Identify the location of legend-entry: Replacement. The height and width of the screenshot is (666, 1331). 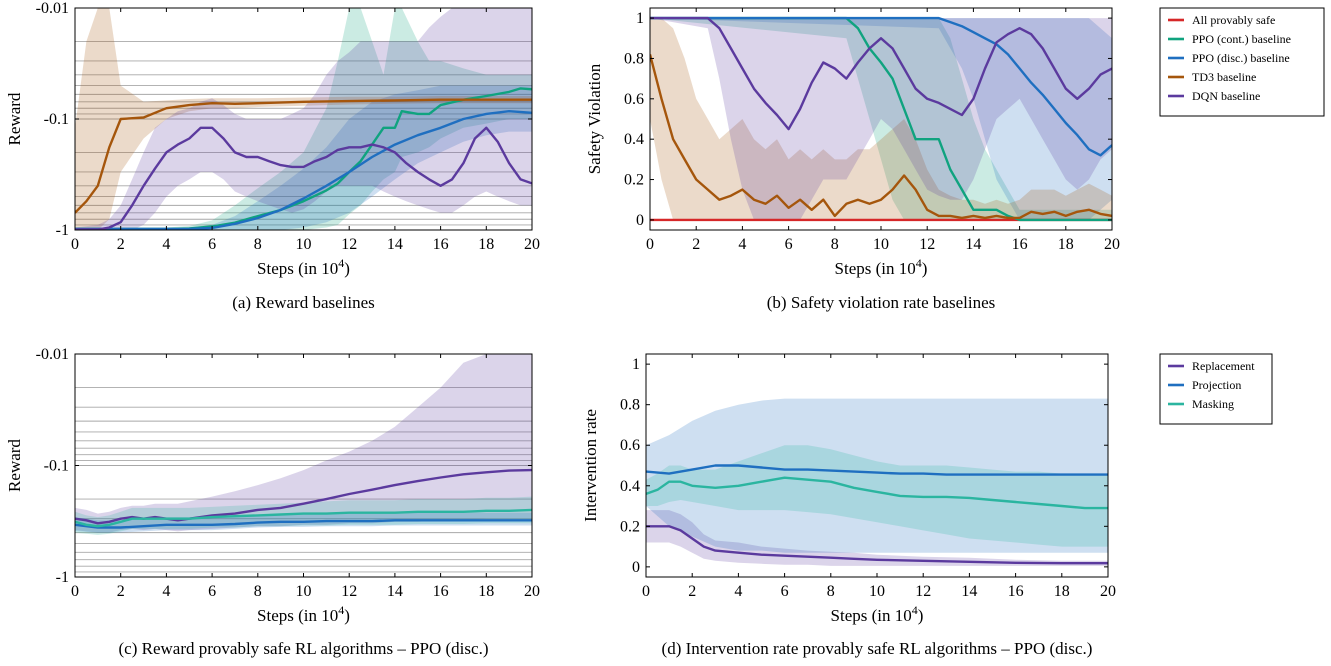
(1223, 366).